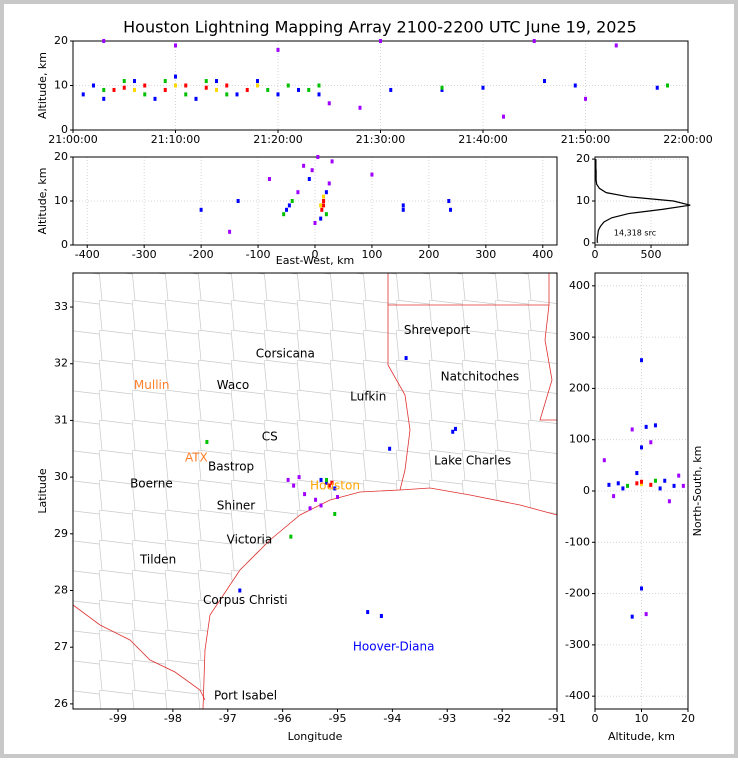 This screenshot has height=762, width=738. I want to click on y-axis-label: North-South, km, so click(697, 491).